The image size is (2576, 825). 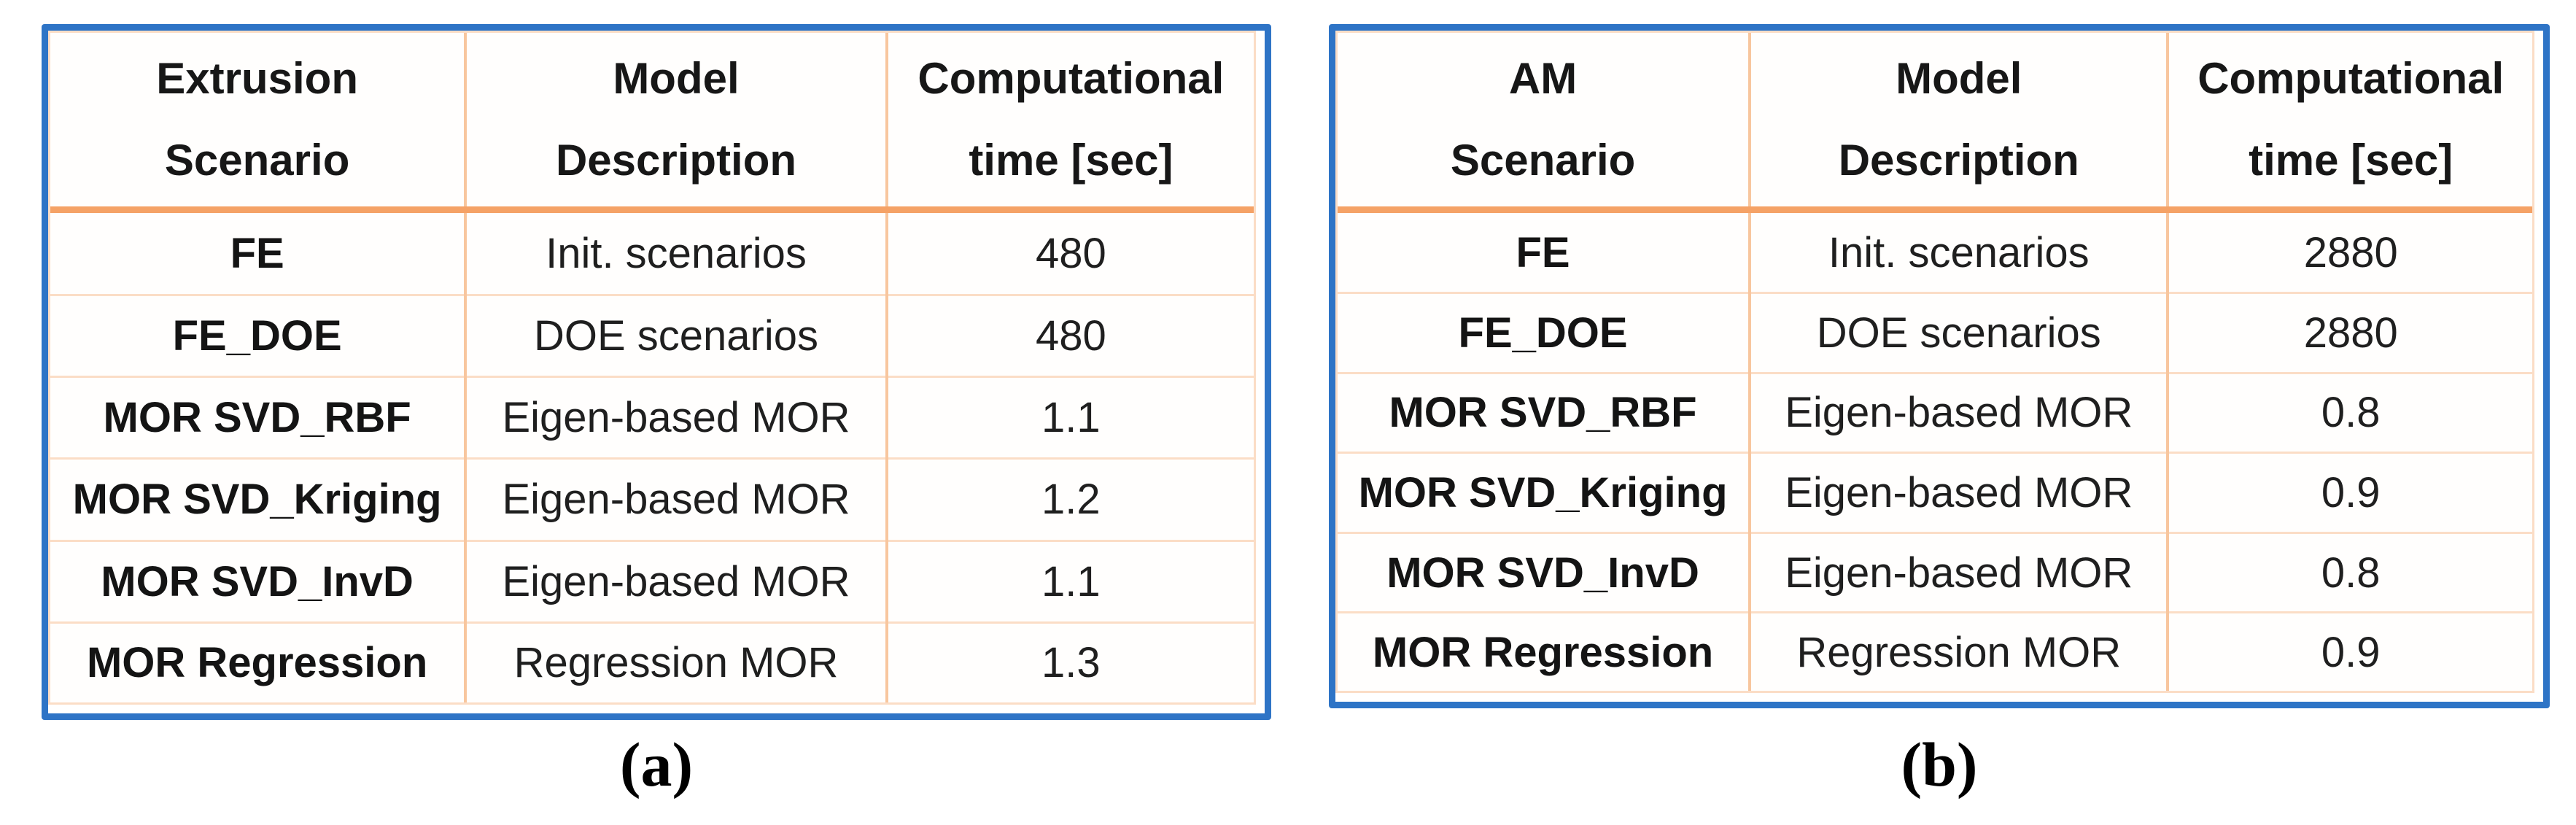 I want to click on table-row: MOR SVD_Kriging Eigen-based MOR 0.9, so click(x=1935, y=492).